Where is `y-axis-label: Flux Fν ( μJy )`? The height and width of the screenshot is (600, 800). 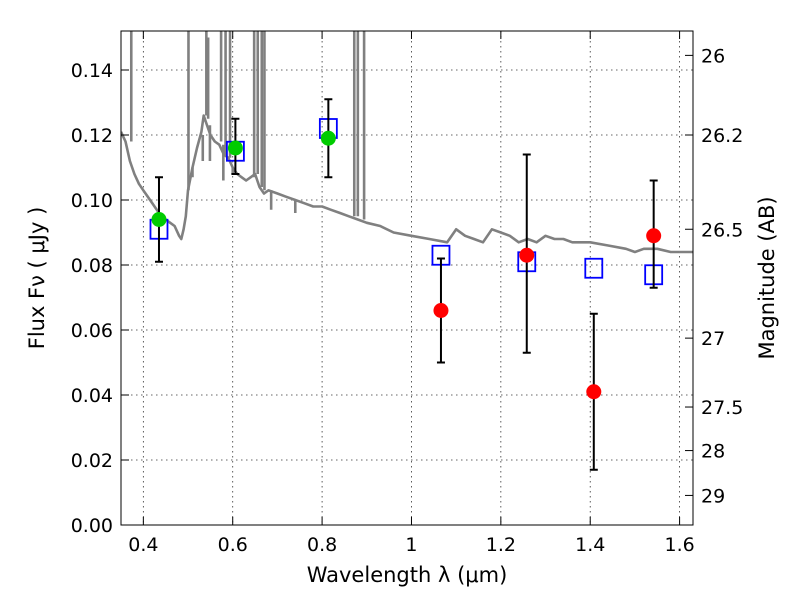 y-axis-label: Flux Fν ( μJy ) is located at coordinates (37, 278).